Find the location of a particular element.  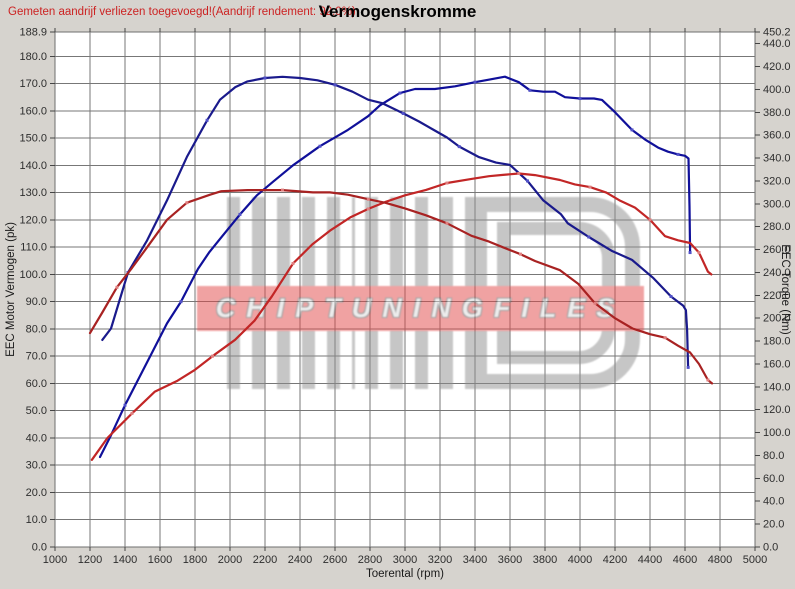

y-left-tick-label: 80.0 is located at coordinates (36, 329).